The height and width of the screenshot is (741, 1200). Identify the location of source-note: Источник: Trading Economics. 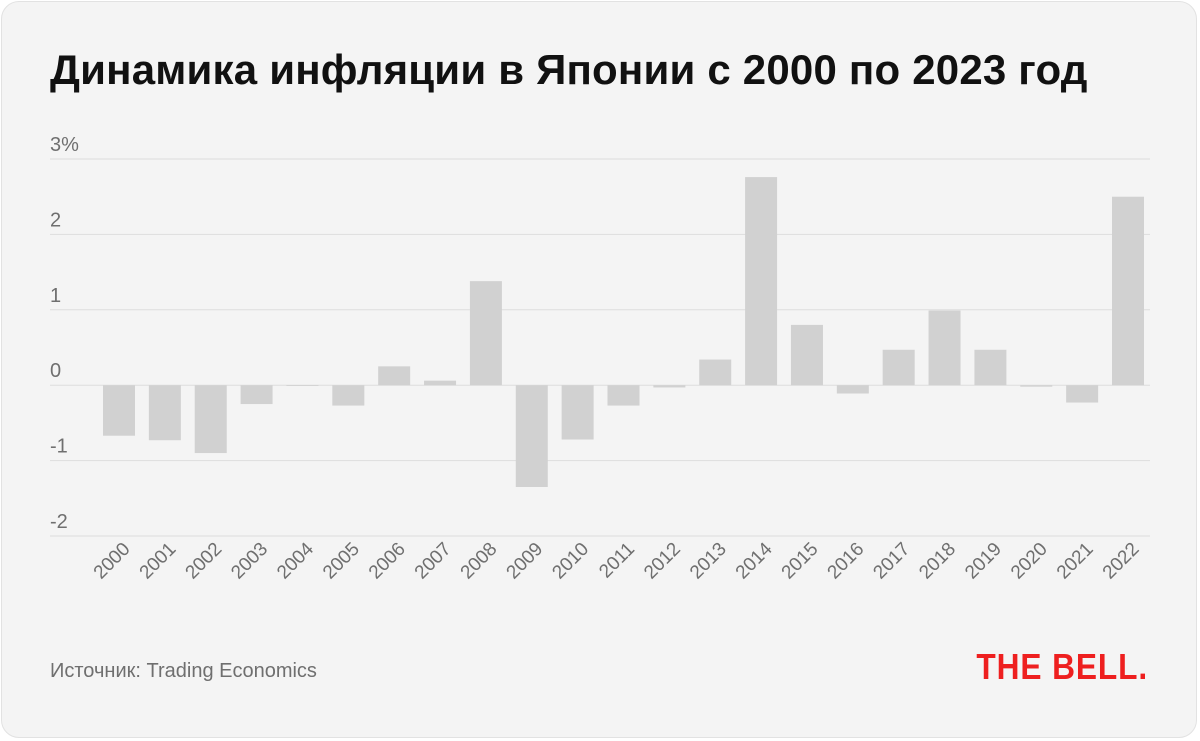
(183, 671).